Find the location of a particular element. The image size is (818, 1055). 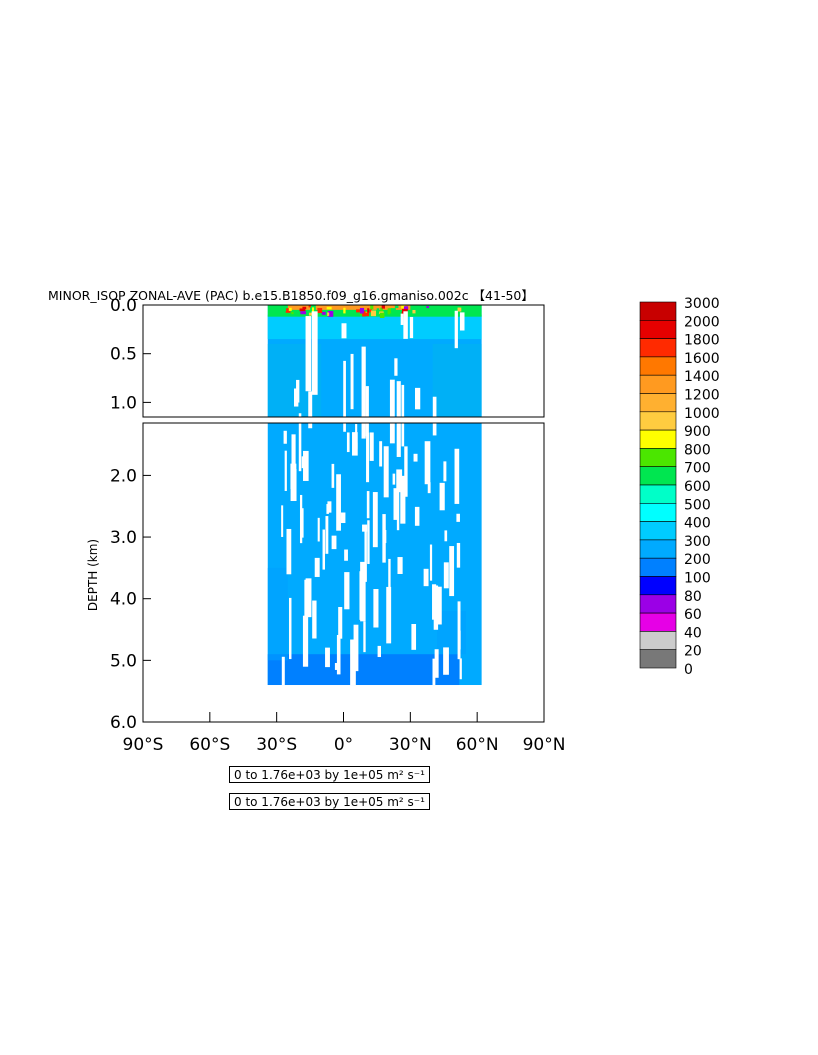

x-tick-label: 30°N is located at coordinates (410, 745).